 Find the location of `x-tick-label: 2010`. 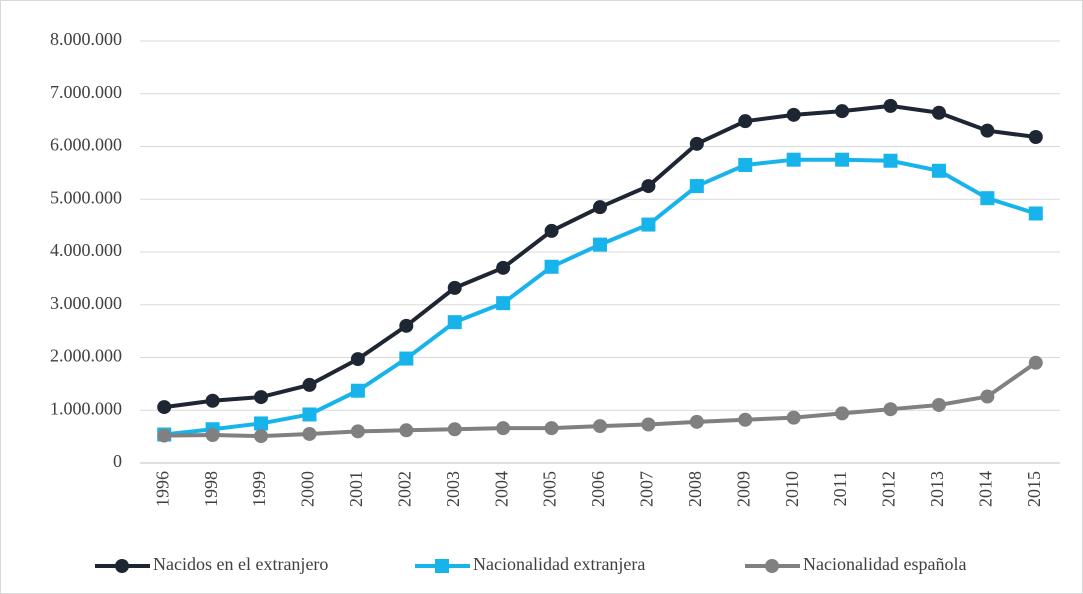

x-tick-label: 2010 is located at coordinates (792, 489).